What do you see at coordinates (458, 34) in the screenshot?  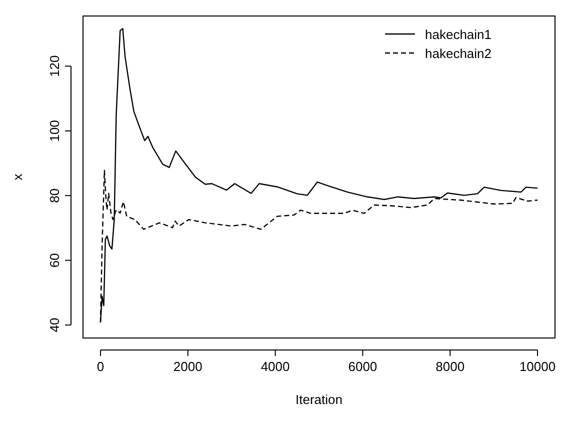 I see `legend-label: hakechain1` at bounding box center [458, 34].